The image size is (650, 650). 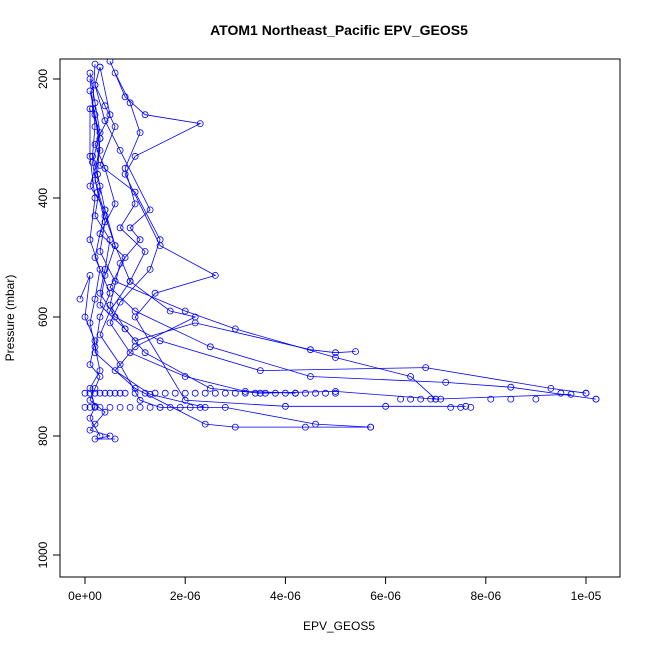 What do you see at coordinates (43, 198) in the screenshot?
I see `y-tick-label: 400` at bounding box center [43, 198].